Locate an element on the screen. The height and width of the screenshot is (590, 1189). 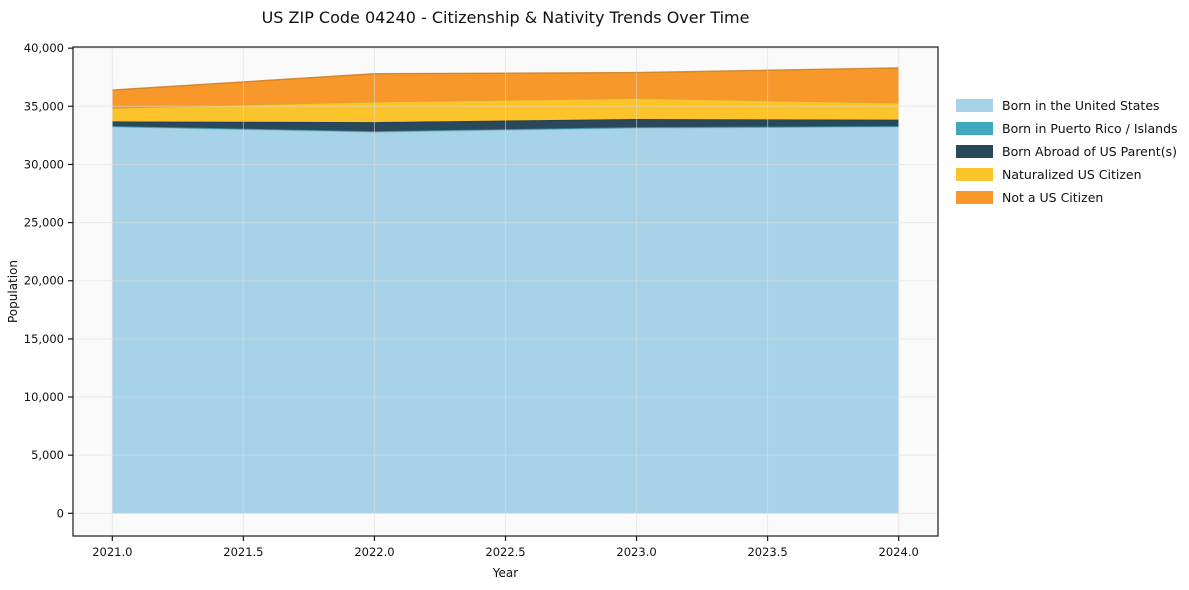
y-tick-label: 35,000 is located at coordinates (44, 106).